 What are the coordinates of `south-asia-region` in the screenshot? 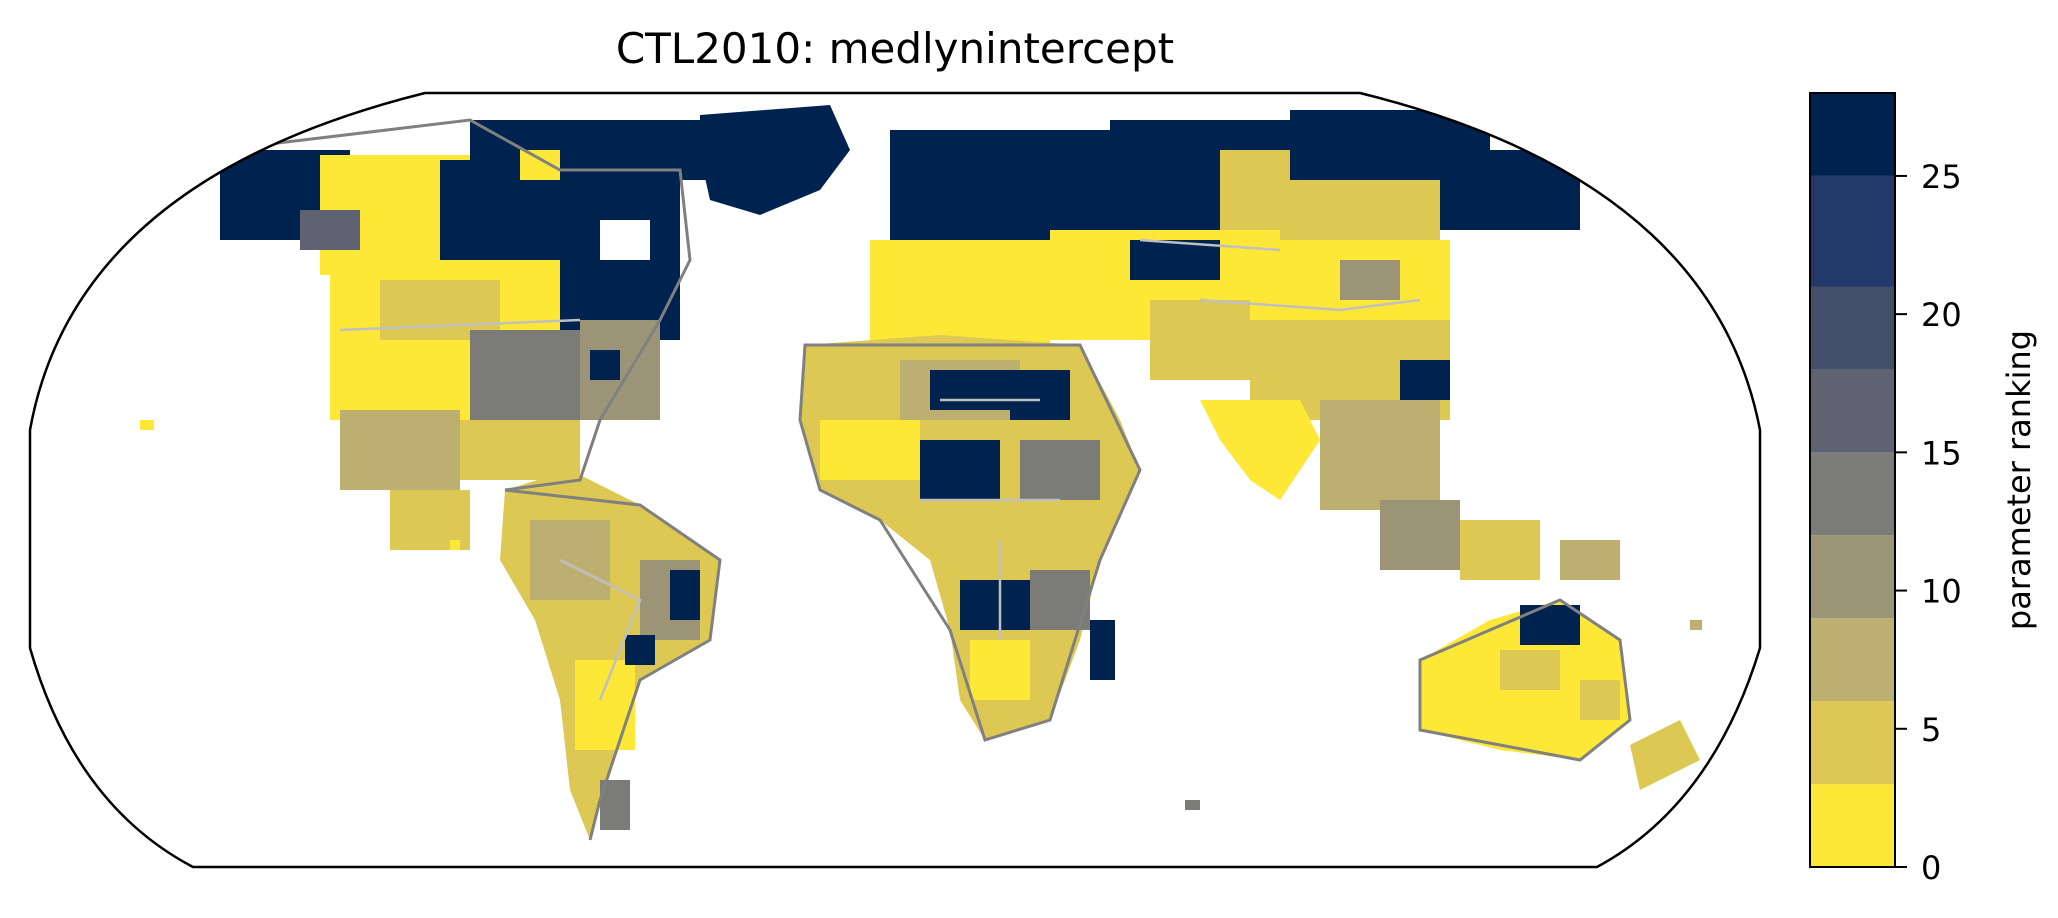 It's located at (1410, 490).